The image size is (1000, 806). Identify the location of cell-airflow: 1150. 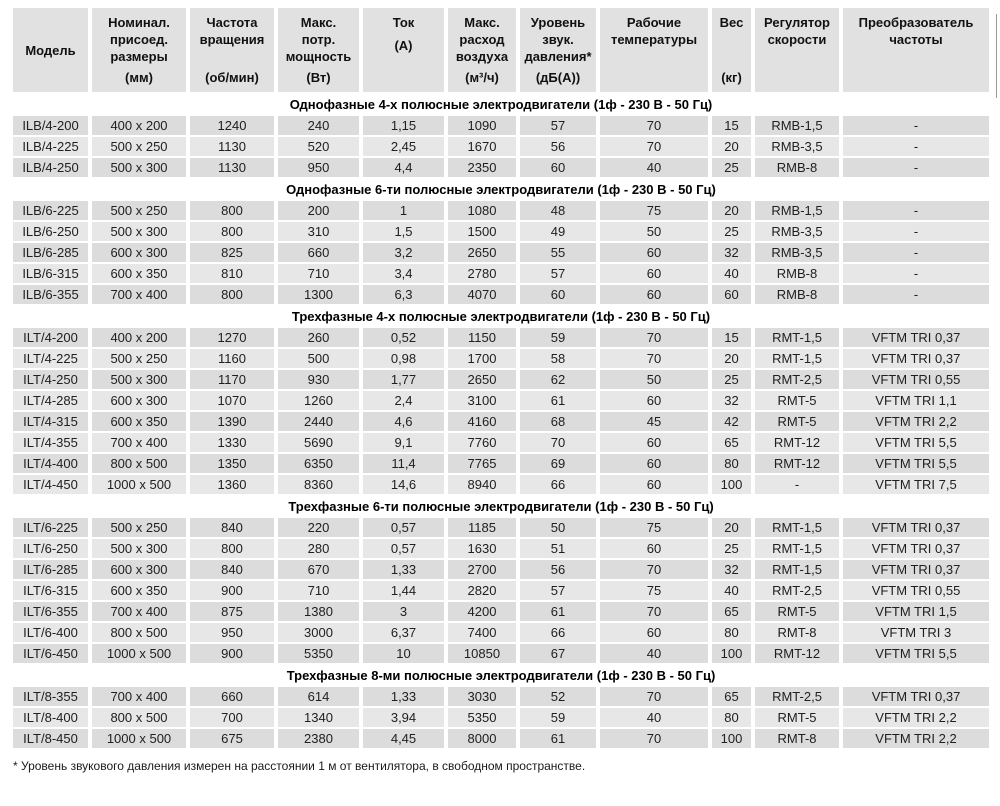
(482, 337).